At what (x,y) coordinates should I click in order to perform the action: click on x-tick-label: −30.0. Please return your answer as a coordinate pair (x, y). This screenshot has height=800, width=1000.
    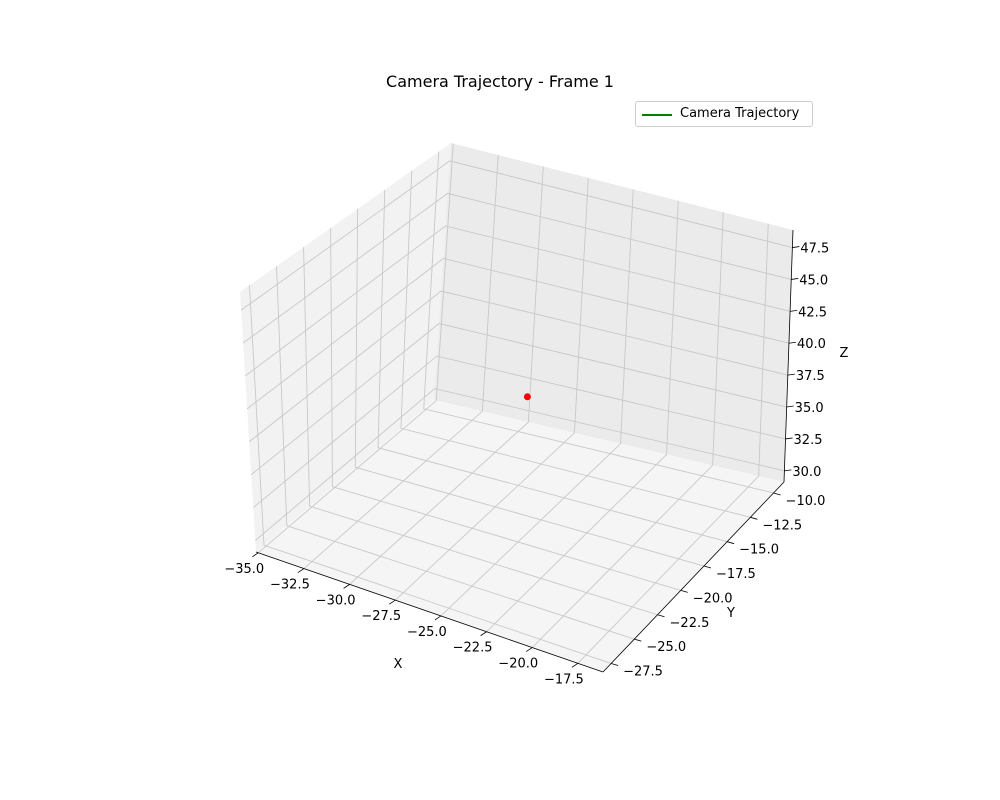
    Looking at the image, I should click on (336, 600).